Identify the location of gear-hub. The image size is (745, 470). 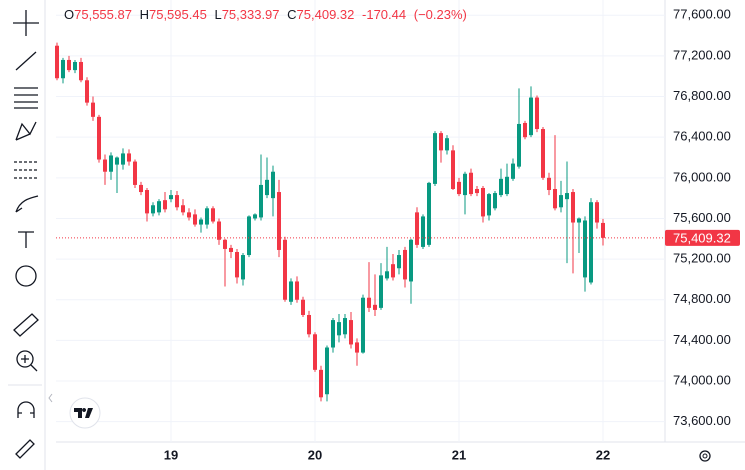
(705, 456).